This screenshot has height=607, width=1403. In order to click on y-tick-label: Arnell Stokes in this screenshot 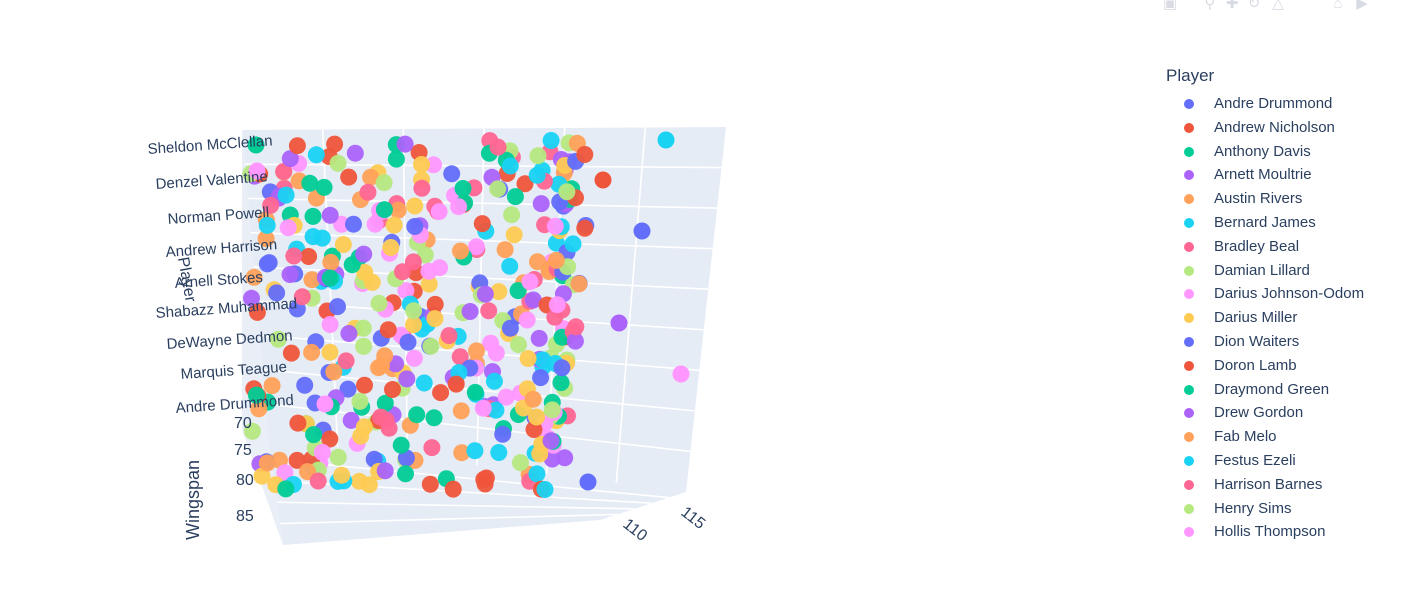, I will do `click(218, 280)`.